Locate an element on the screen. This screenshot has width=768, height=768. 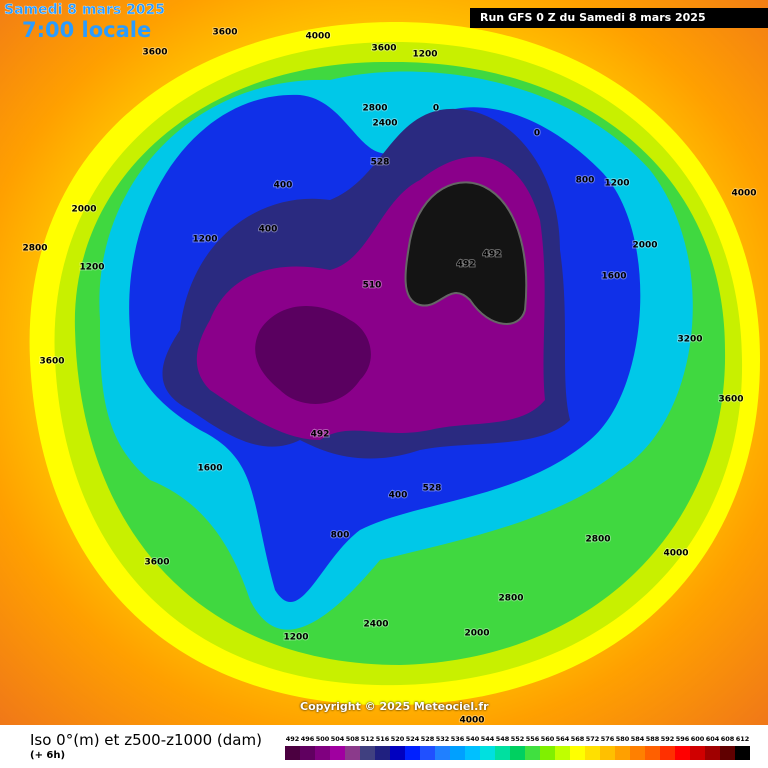
legend-label: 580 is located at coordinates (623, 739).